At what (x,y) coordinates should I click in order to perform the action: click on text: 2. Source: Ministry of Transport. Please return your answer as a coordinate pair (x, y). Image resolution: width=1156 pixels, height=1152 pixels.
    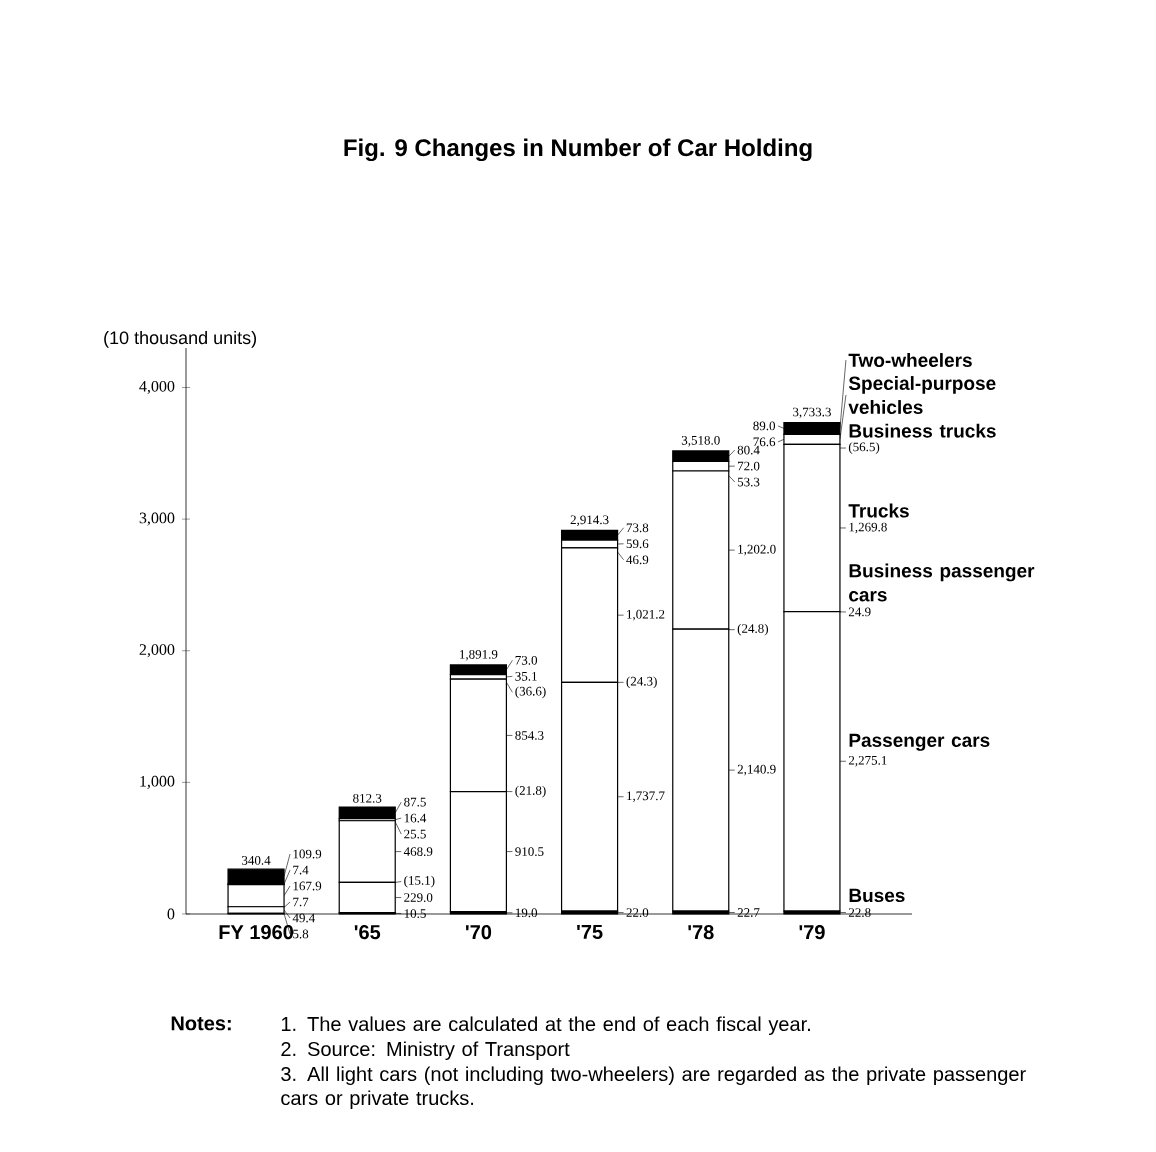
    Looking at the image, I should click on (425, 1051).